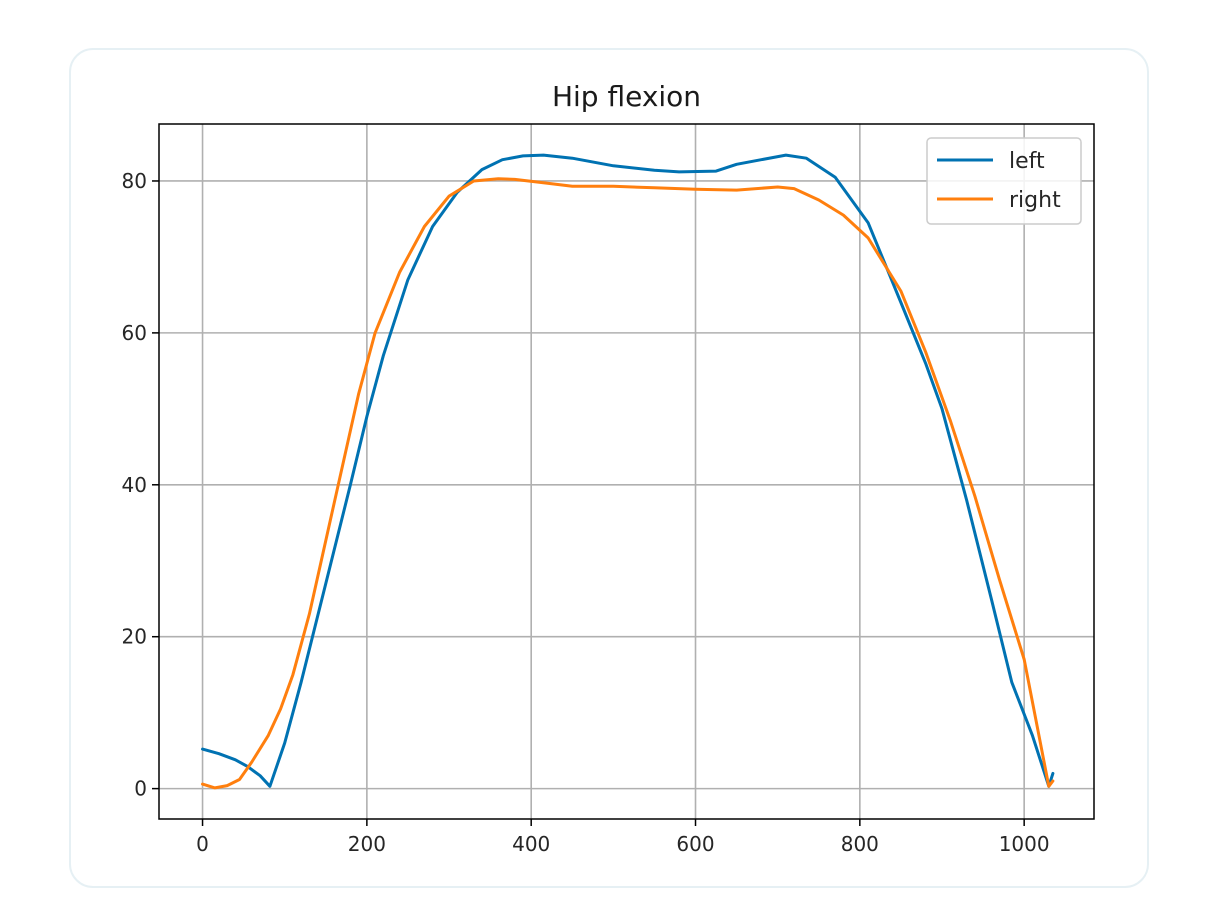 This screenshot has width=1211, height=904. Describe the element at coordinates (202, 844) in the screenshot. I see `x-tick-label: 0` at that location.